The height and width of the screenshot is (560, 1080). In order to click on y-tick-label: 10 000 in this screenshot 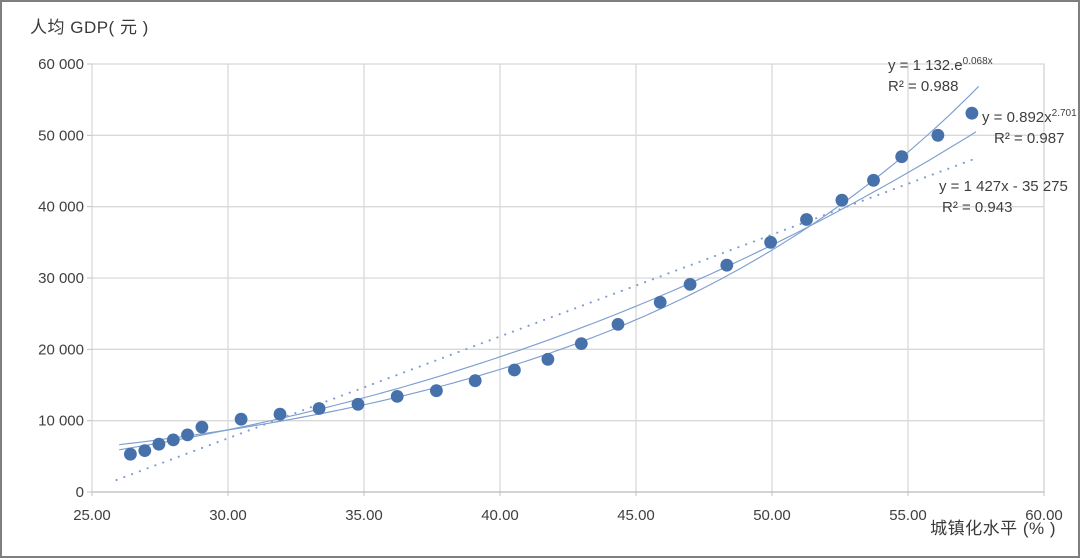, I will do `click(61, 421)`.